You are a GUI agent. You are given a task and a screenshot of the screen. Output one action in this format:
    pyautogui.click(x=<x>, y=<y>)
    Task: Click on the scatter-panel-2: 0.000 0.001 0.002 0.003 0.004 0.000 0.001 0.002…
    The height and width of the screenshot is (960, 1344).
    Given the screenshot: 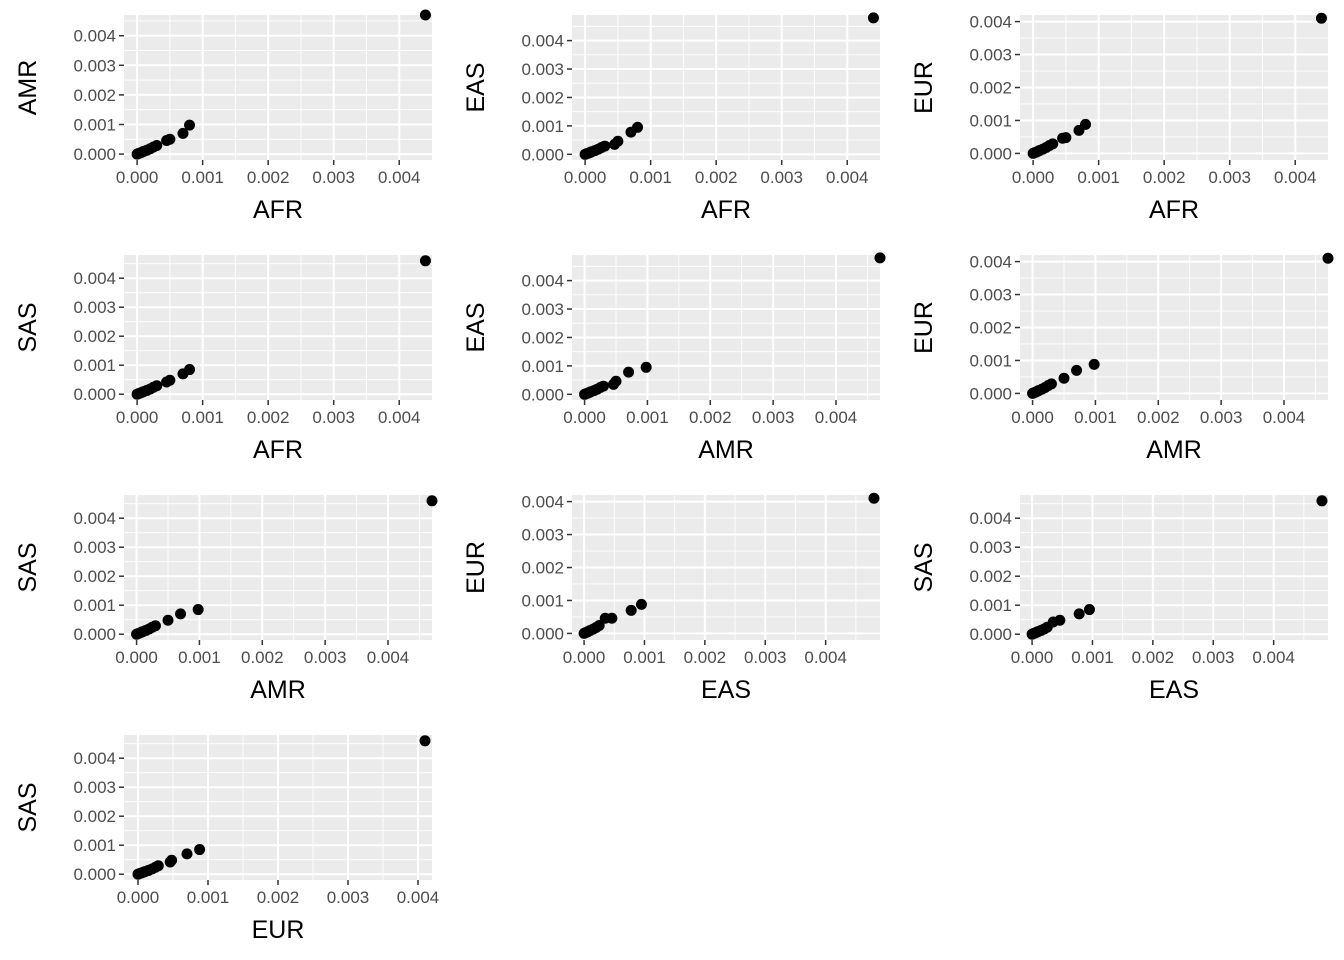 What is the action you would take?
    pyautogui.click(x=671, y=118)
    